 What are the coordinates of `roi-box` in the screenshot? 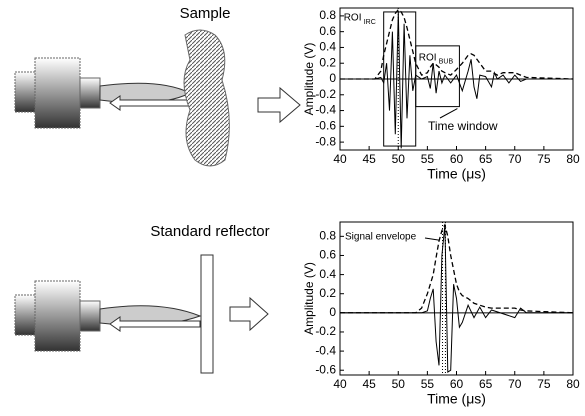 It's located at (437, 76).